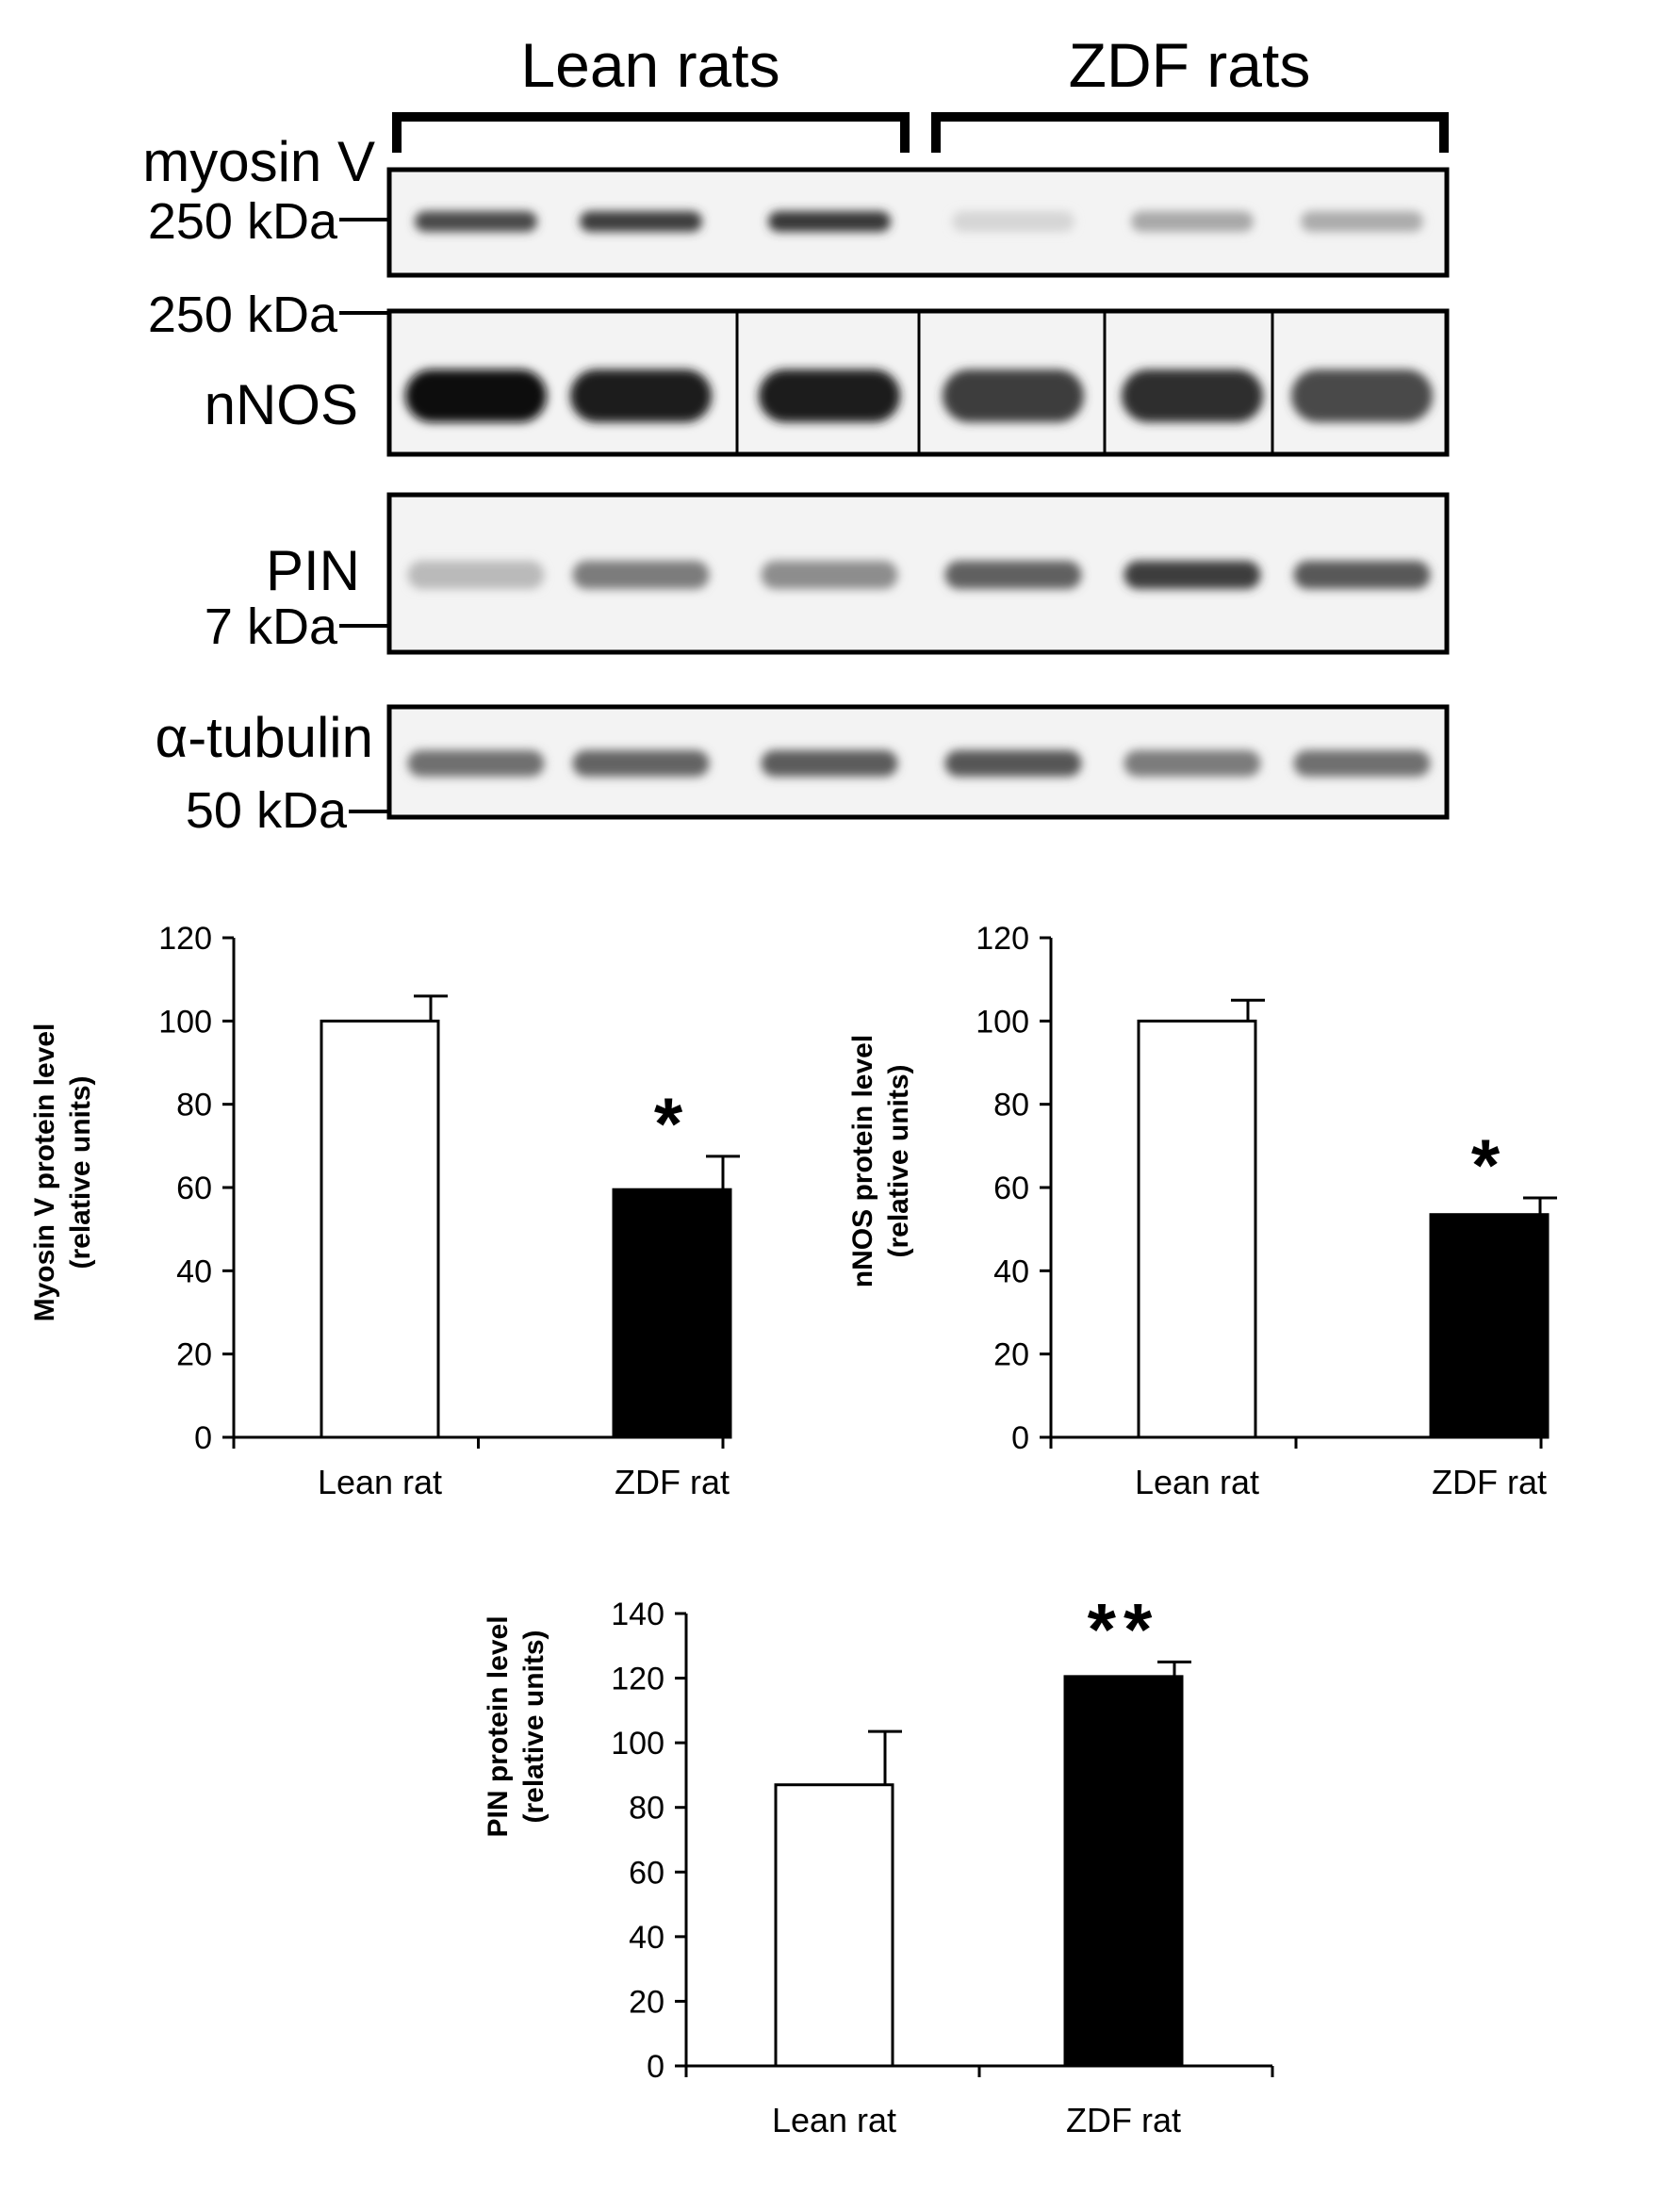 Image resolution: width=1673 pixels, height=2212 pixels. I want to click on band-set-pin, so click(919, 575).